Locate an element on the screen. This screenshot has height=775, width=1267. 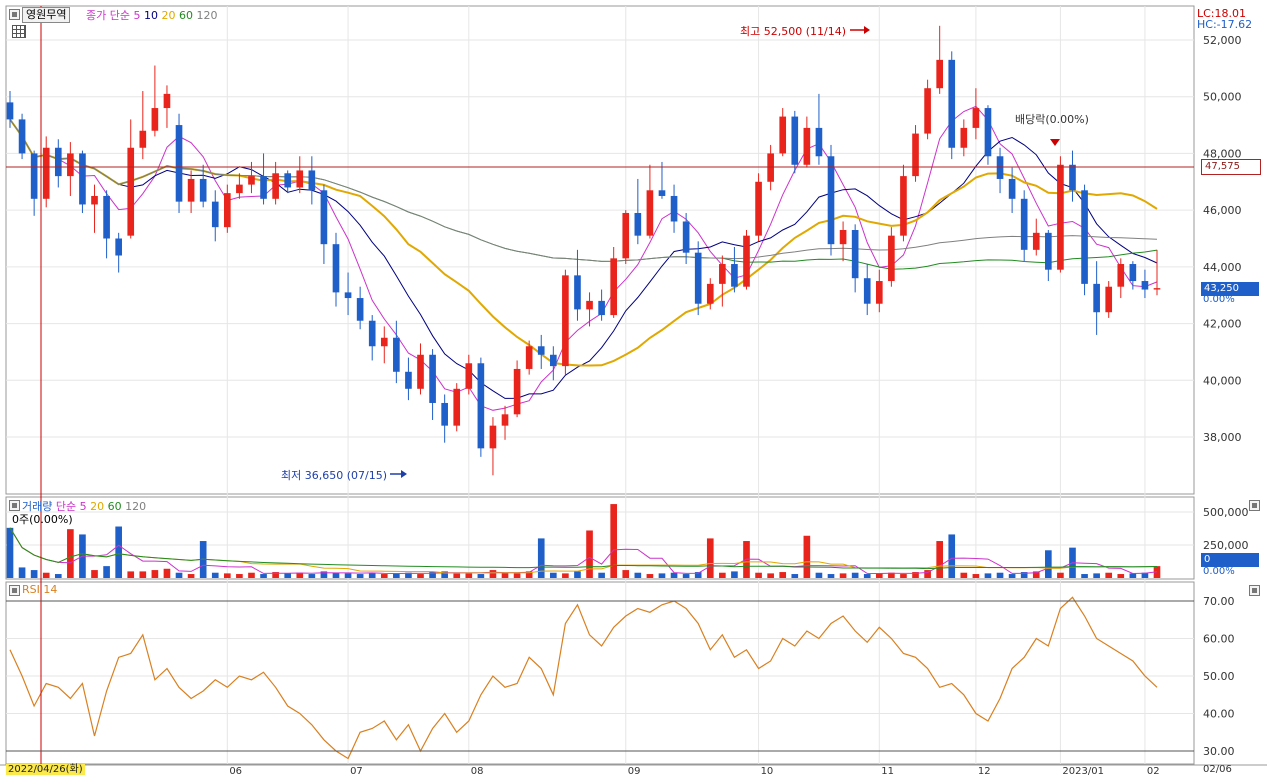
volume-pane-close-icon is located at coordinates (1254, 505).